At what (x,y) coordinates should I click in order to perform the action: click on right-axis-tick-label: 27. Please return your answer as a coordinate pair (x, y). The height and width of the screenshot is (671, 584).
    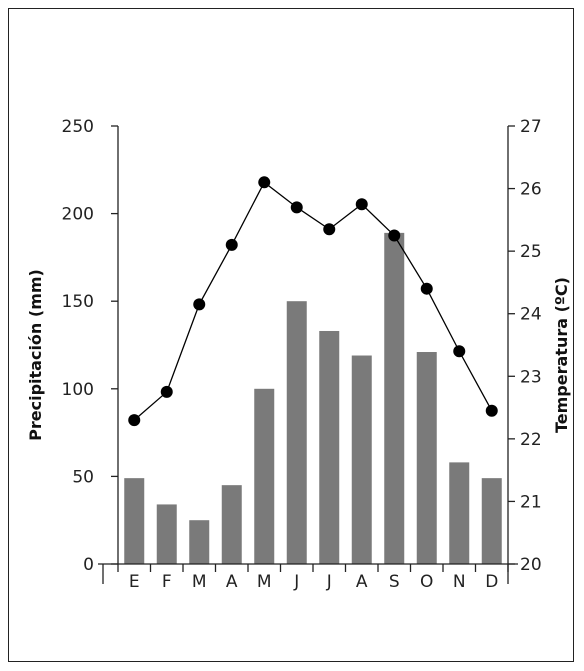
    Looking at the image, I should click on (531, 127).